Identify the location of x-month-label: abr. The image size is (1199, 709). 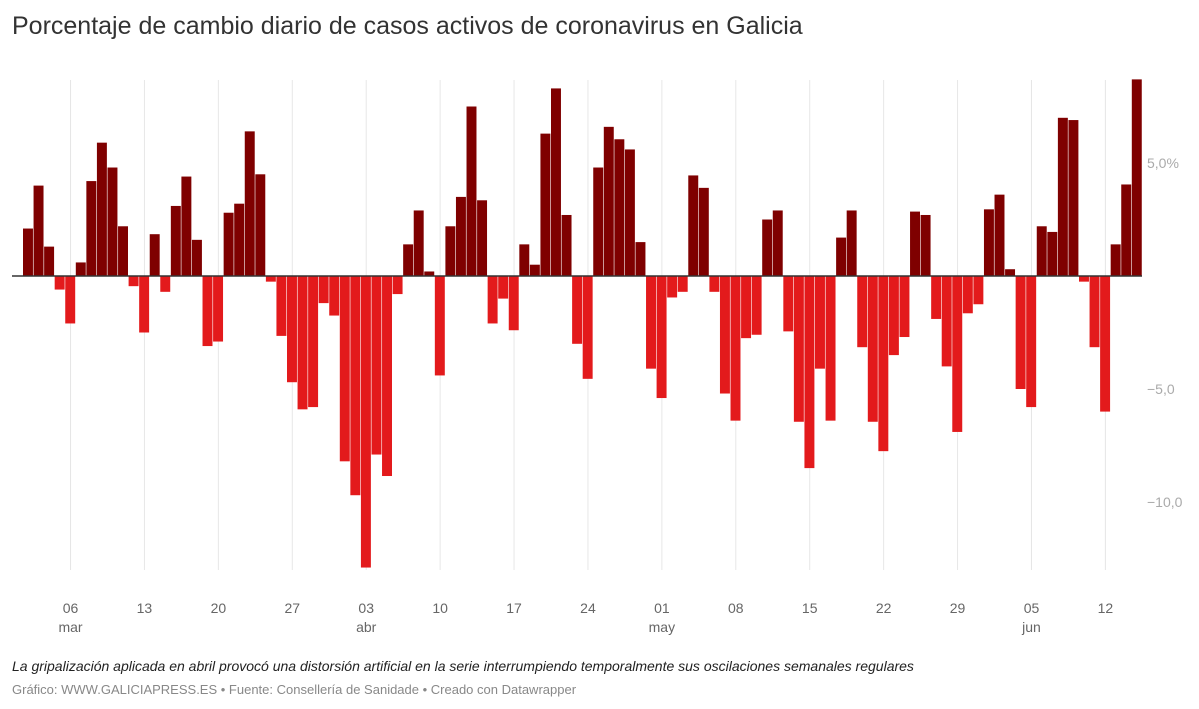
(366, 627).